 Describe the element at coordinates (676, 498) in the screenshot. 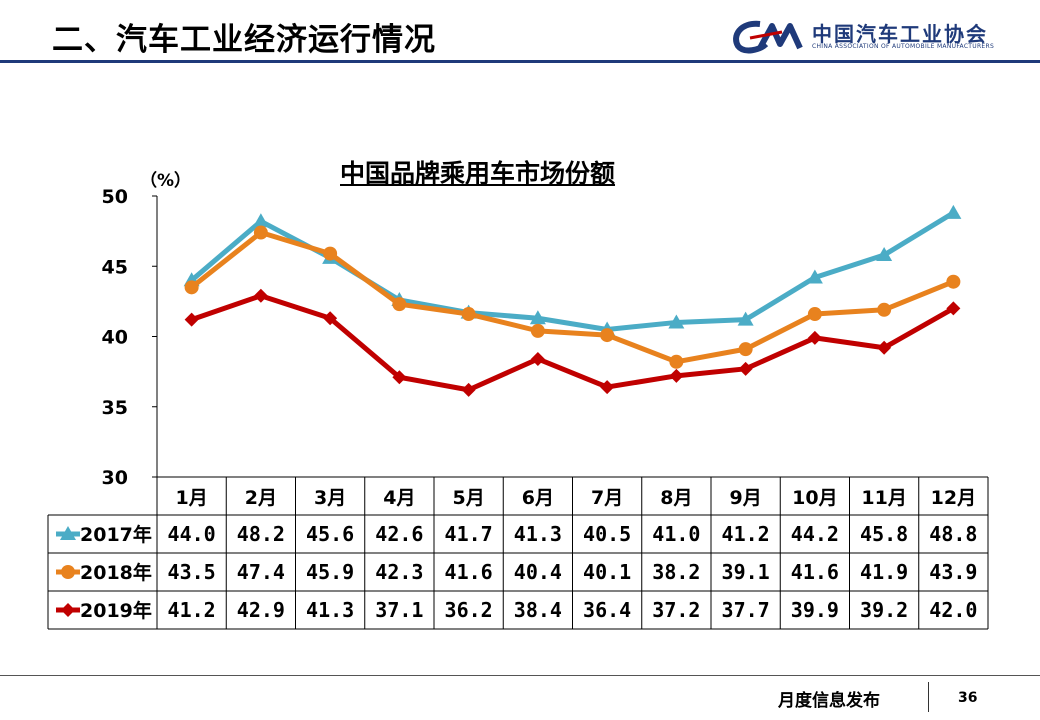

I see `x-category-label: 8月` at that location.